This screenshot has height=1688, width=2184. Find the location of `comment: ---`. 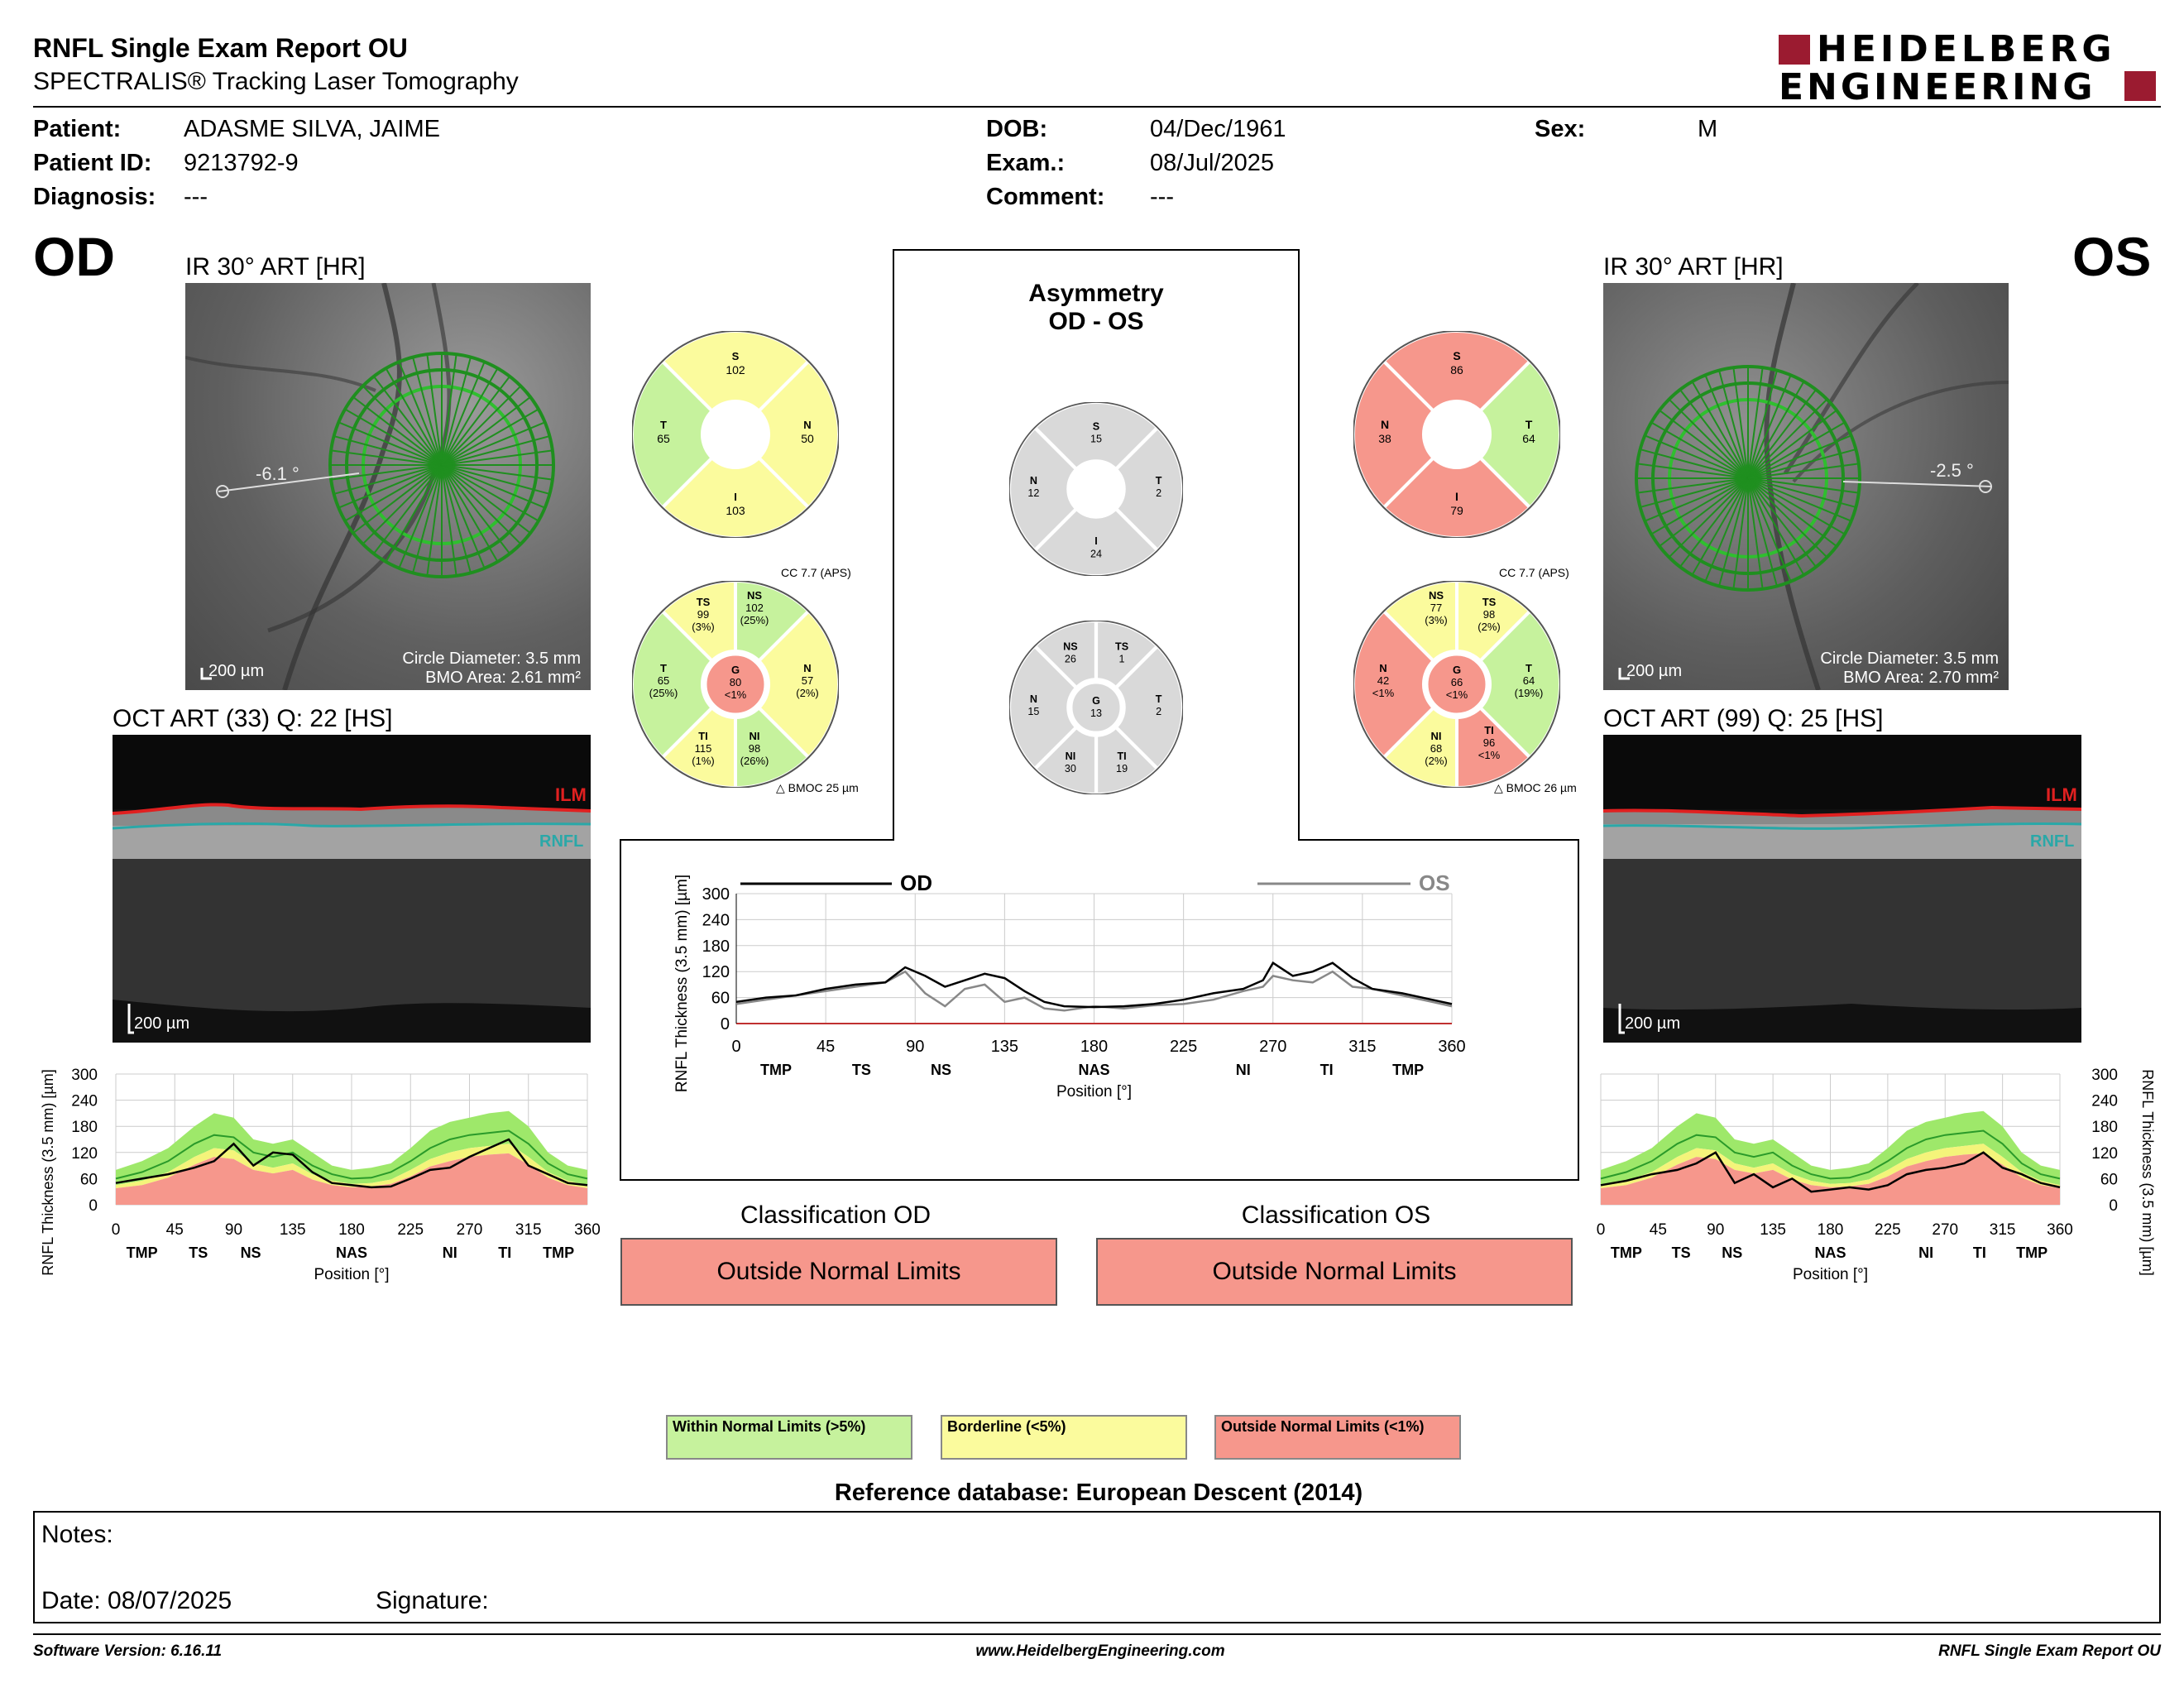

comment: --- is located at coordinates (1162, 197).